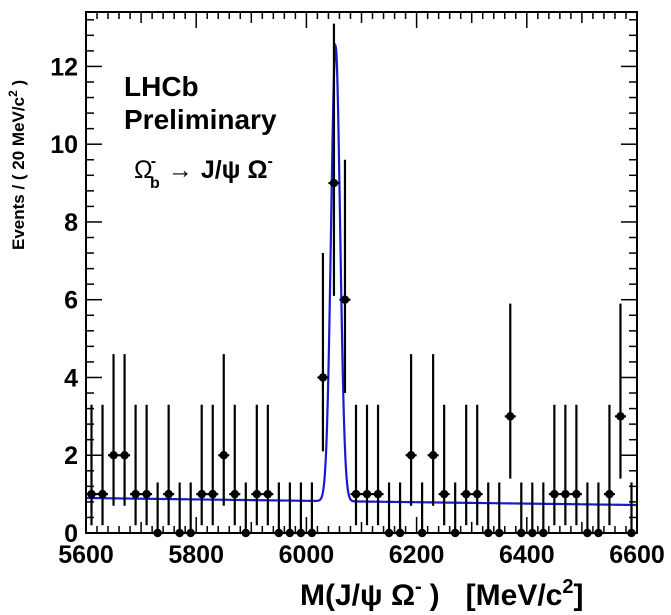 The height and width of the screenshot is (615, 671). What do you see at coordinates (196, 555) in the screenshot?
I see `x-tick-label: 5800` at bounding box center [196, 555].